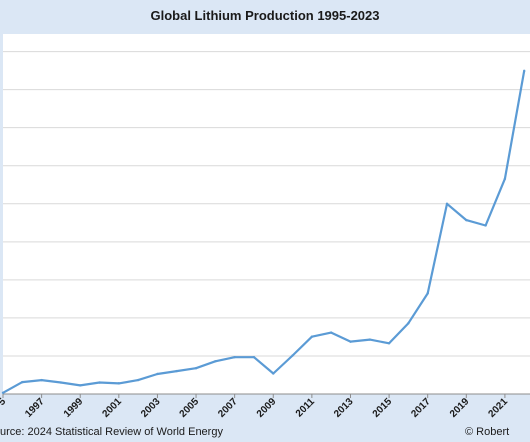 Image resolution: width=530 pixels, height=442 pixels. What do you see at coordinates (499, 408) in the screenshot?
I see `x-tick-label: 2021` at bounding box center [499, 408].